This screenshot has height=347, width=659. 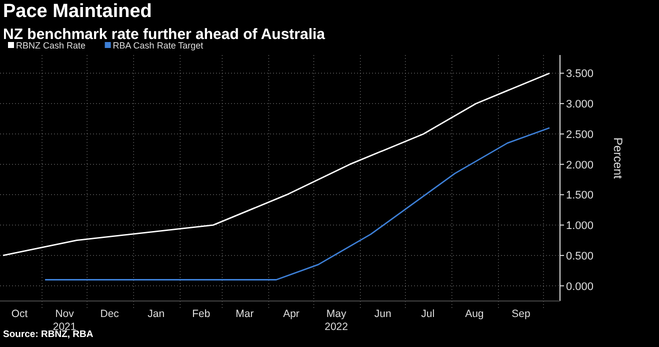 I want to click on y-tick-label: 2.000, so click(x=580, y=165).